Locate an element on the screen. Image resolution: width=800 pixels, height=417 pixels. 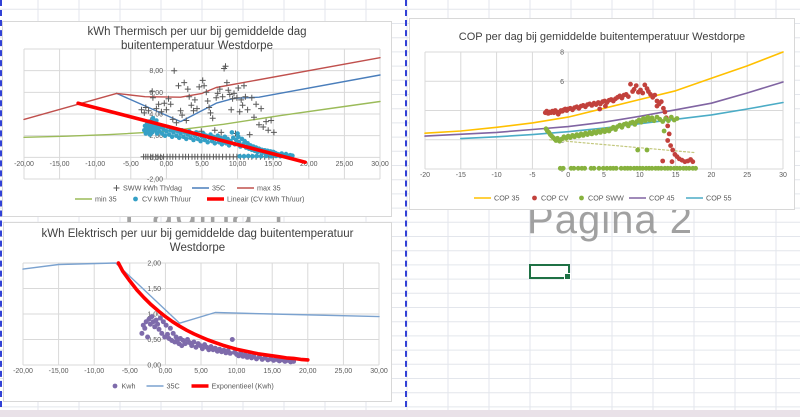
svg-text: -5 is located at coordinates (532, 175).